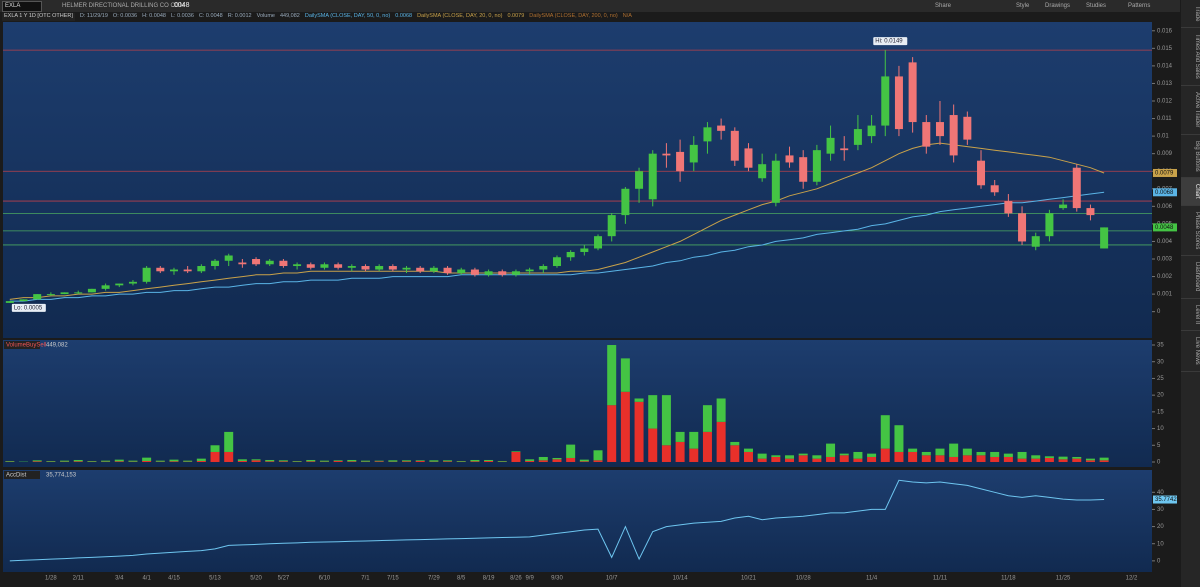  What do you see at coordinates (489, 579) in the screenshot?
I see `x-tick-label: 8/19` at bounding box center [489, 579].